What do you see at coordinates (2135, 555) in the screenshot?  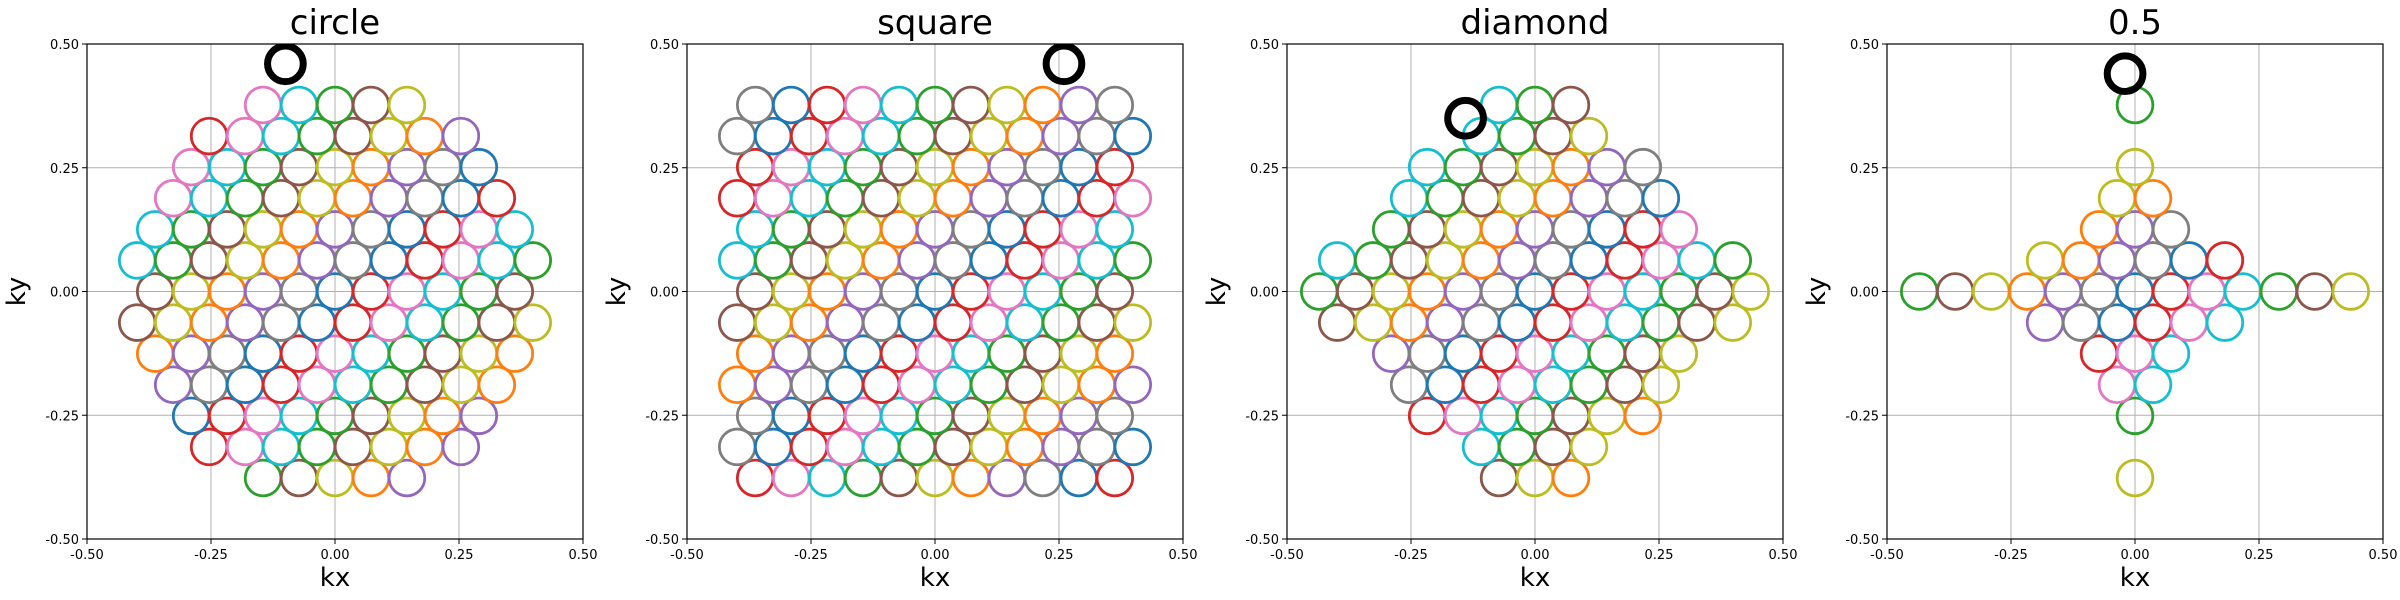 I see `x-tick-label: 0.00` at bounding box center [2135, 555].